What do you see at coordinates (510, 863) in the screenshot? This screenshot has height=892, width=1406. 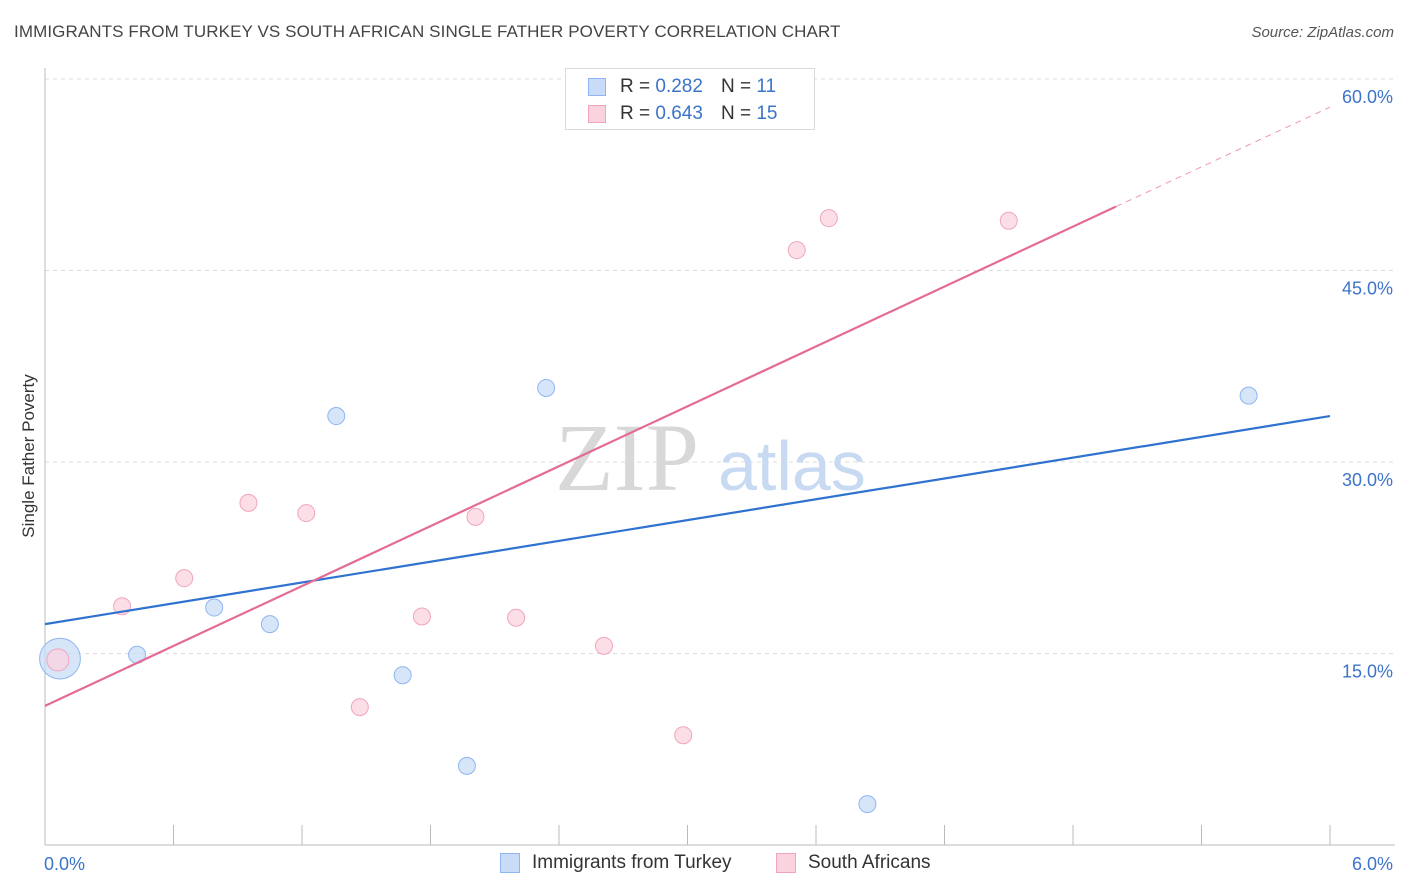 I see `bottom-legend-swatch-turkey` at bounding box center [510, 863].